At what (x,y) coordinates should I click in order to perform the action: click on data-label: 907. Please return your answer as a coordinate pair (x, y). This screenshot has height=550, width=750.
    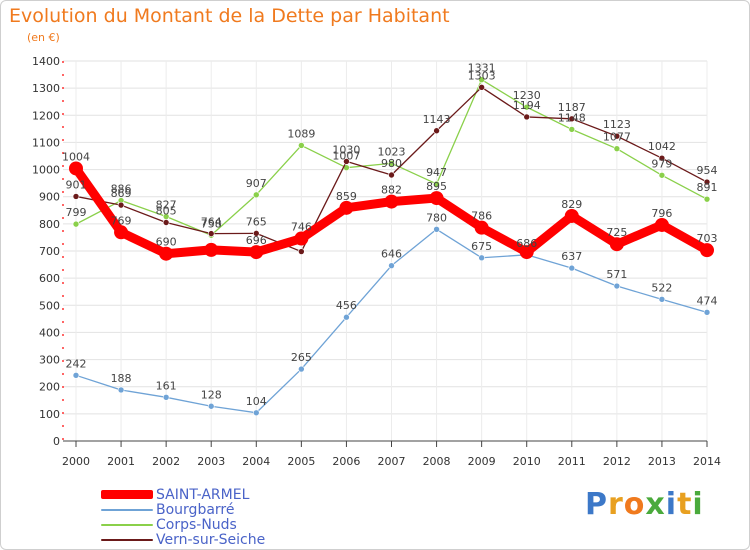
    Looking at the image, I should click on (256, 183).